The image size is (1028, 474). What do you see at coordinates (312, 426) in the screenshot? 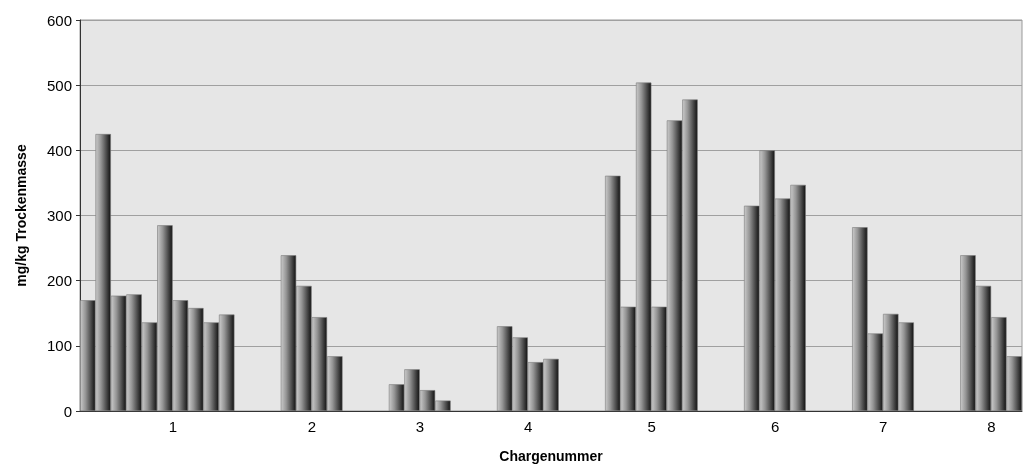
I see `x-tick-label: 2` at bounding box center [312, 426].